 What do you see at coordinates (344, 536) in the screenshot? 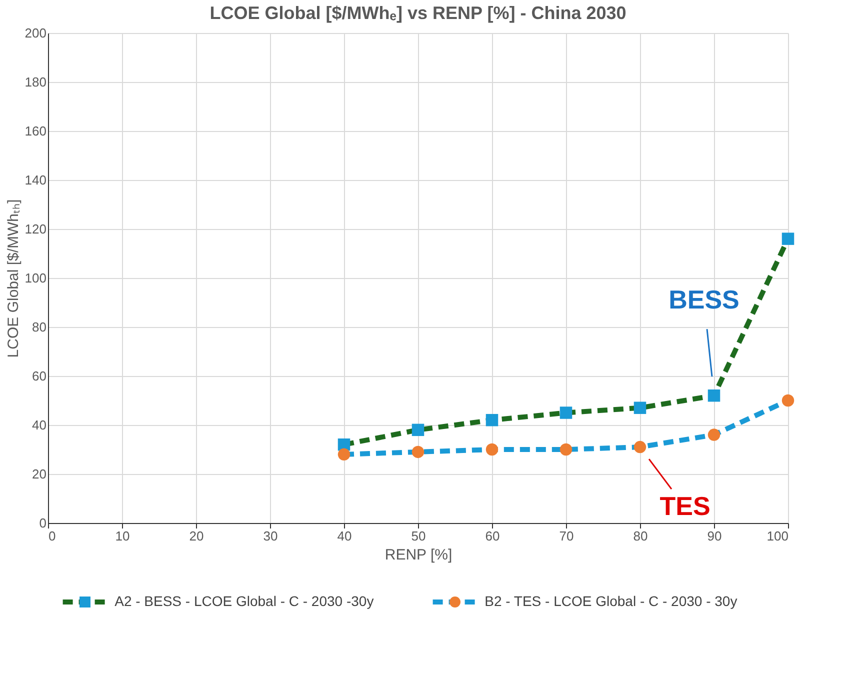
I see `x-tick-label: 40` at bounding box center [344, 536].